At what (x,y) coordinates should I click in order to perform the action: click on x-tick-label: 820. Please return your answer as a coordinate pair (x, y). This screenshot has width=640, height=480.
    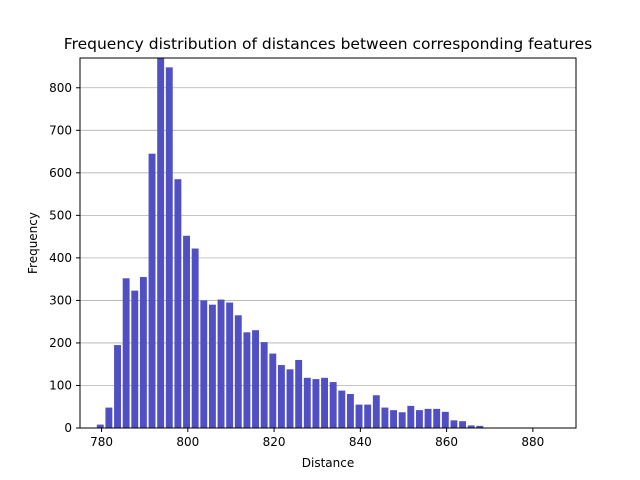
    Looking at the image, I should click on (274, 442).